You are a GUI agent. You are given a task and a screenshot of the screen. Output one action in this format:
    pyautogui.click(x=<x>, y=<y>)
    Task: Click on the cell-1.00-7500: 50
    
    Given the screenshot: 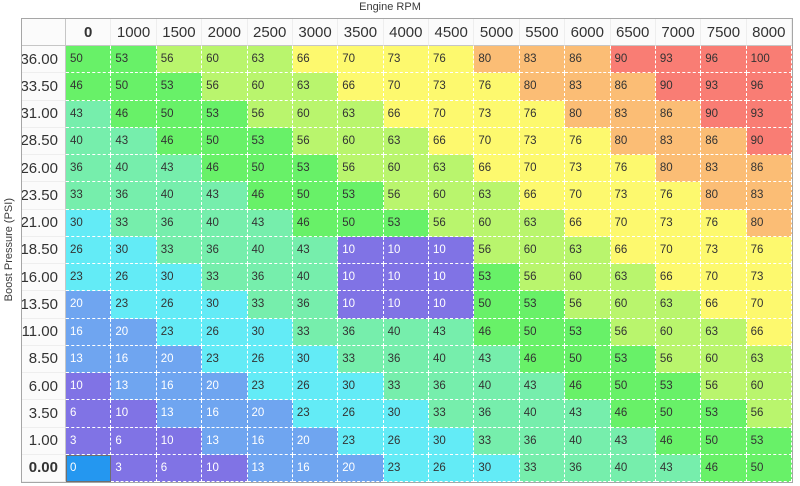 What is the action you would take?
    pyautogui.click(x=724, y=441)
    